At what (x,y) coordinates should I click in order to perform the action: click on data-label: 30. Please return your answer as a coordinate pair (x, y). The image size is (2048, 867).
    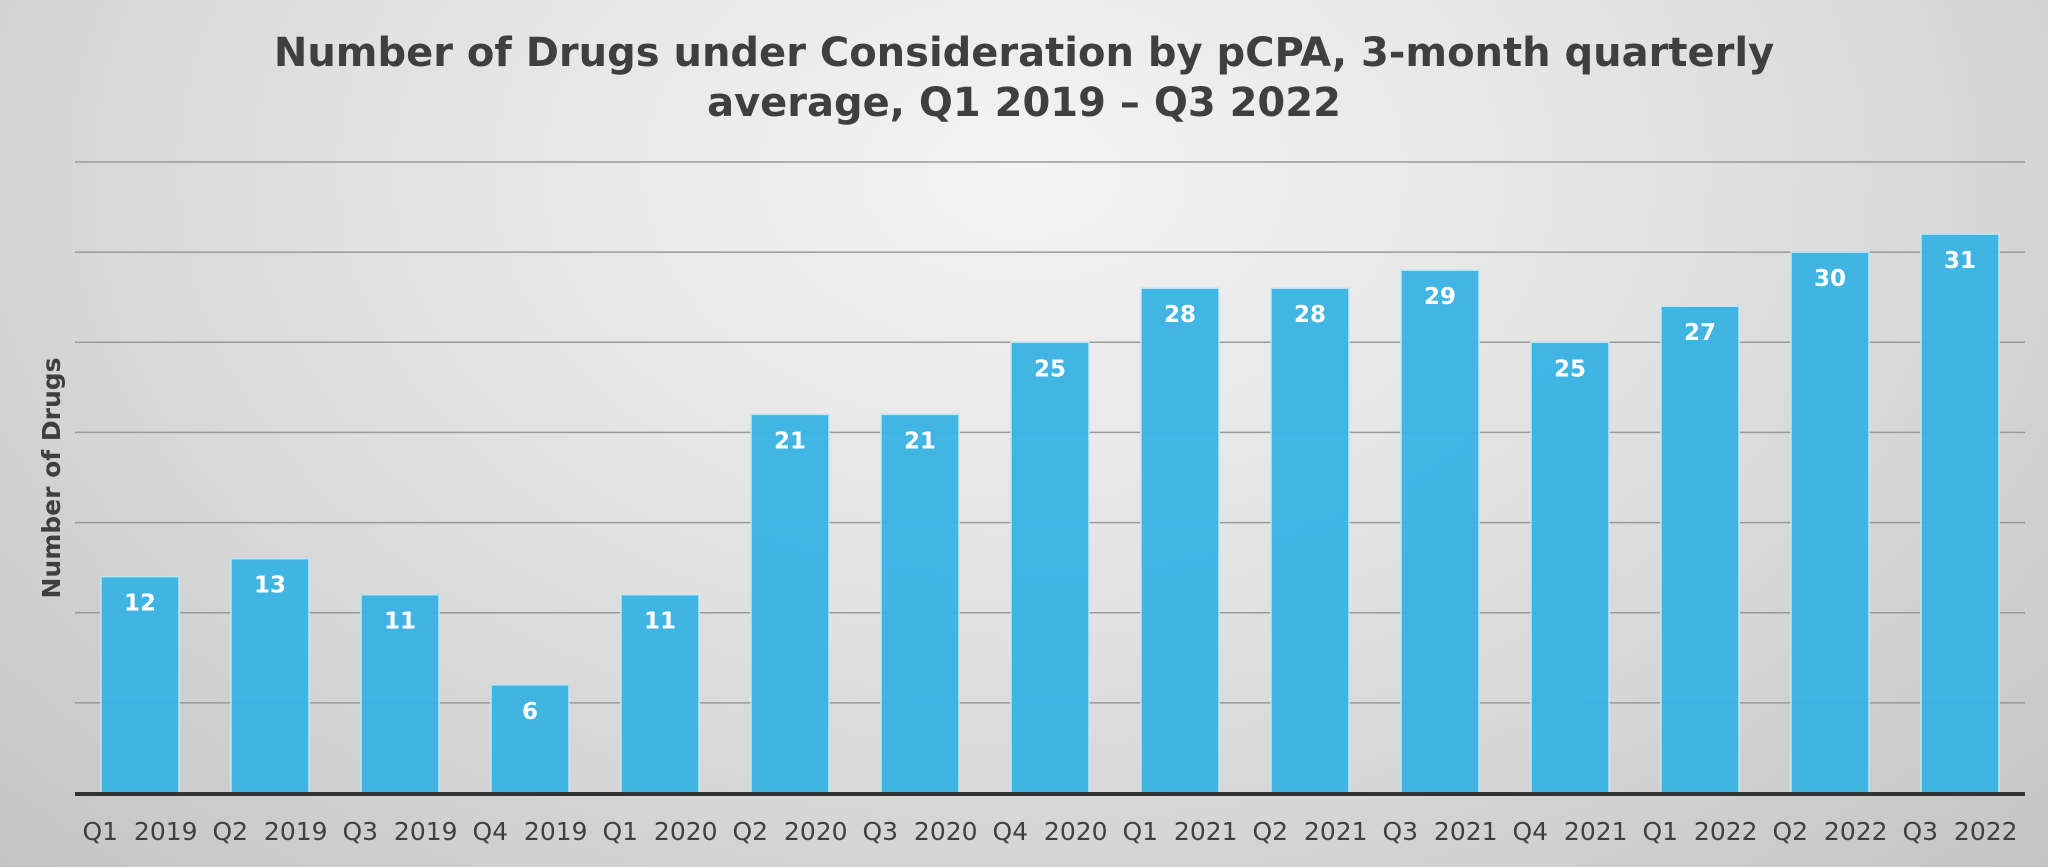
    Looking at the image, I should click on (1830, 279).